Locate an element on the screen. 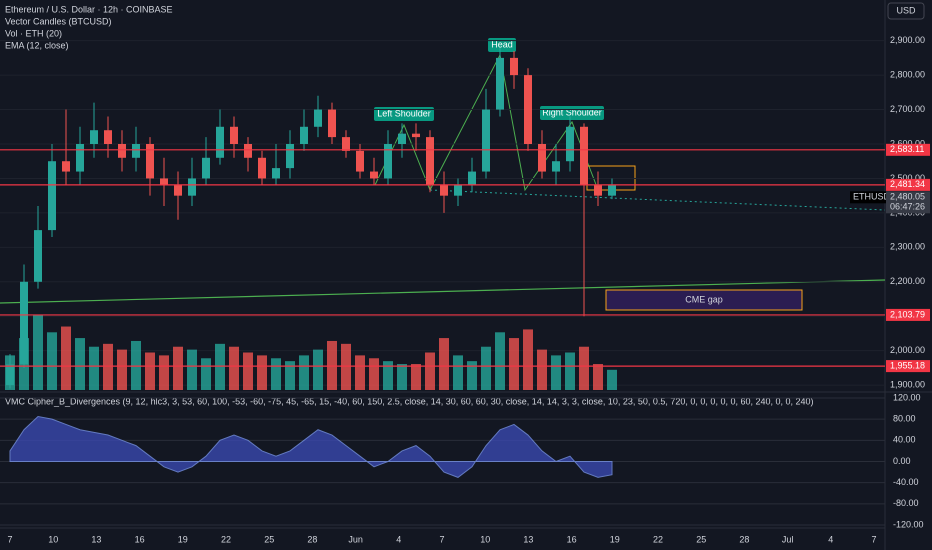 The width and height of the screenshot is (932, 550). level-label: 2,583.11 is located at coordinates (907, 149).